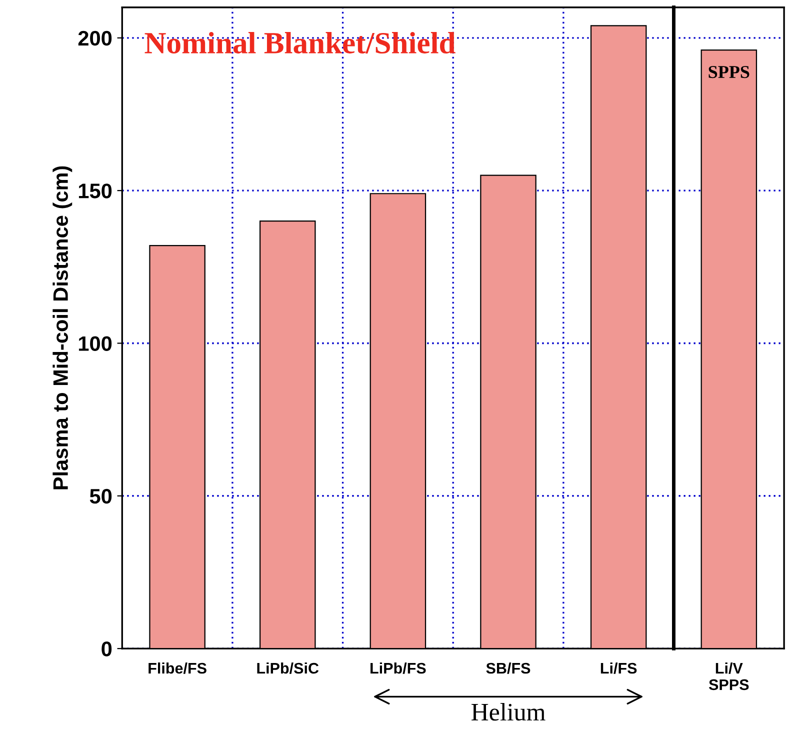 The width and height of the screenshot is (788, 737). I want to click on x-tick-label: SB/FS, so click(508, 668).